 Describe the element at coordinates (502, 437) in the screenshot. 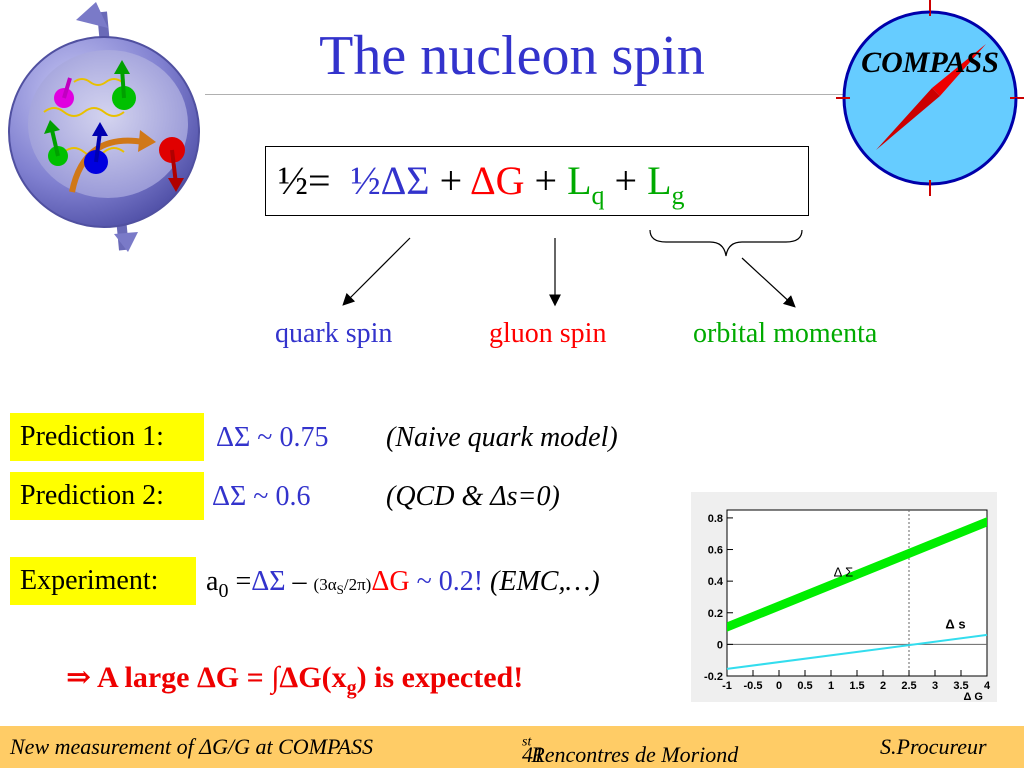

I see `prediction-1-note: (Naive quark model)` at that location.